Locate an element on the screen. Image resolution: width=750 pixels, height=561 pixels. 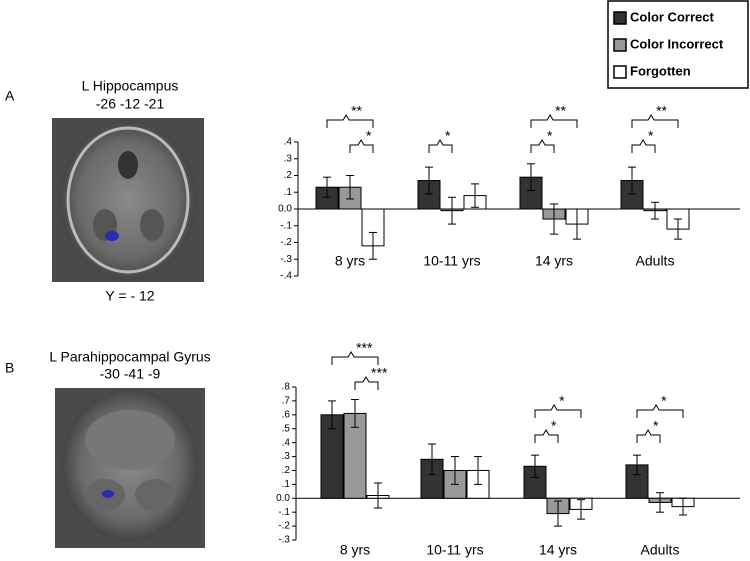
legend is located at coordinates (678, 44).